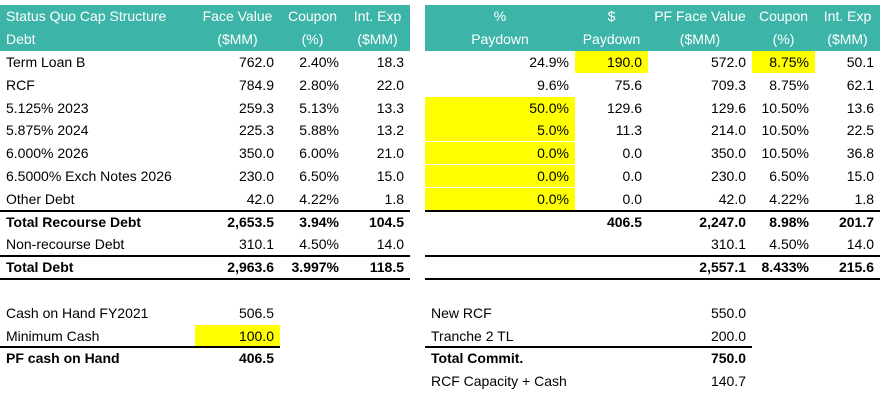  I want to click on value-cell: 310.1, so click(728, 244).